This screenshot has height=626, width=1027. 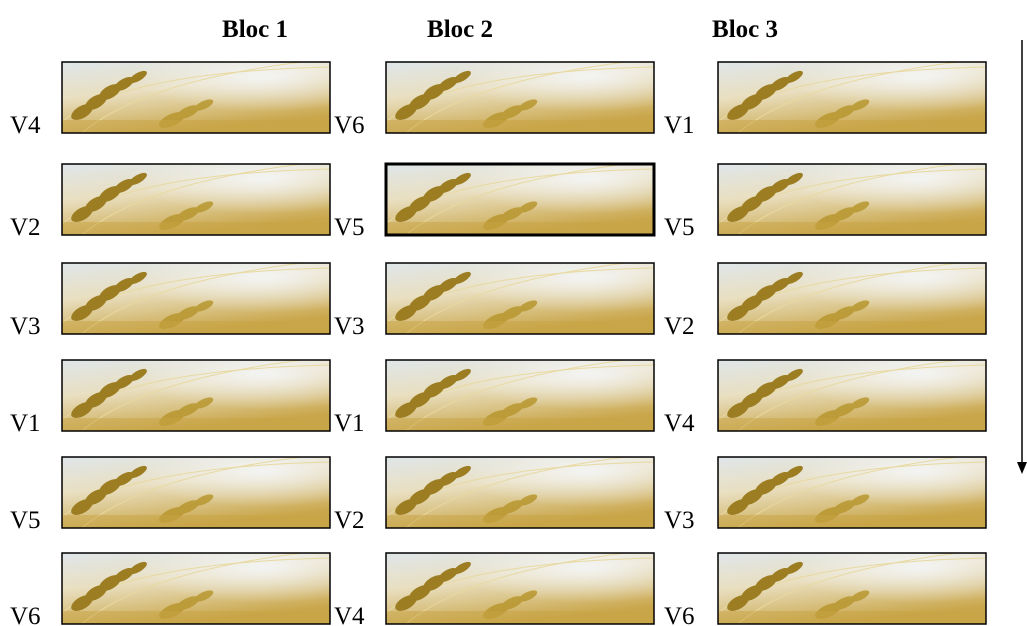 I want to click on block-title: Bloc 2, so click(x=460, y=29).